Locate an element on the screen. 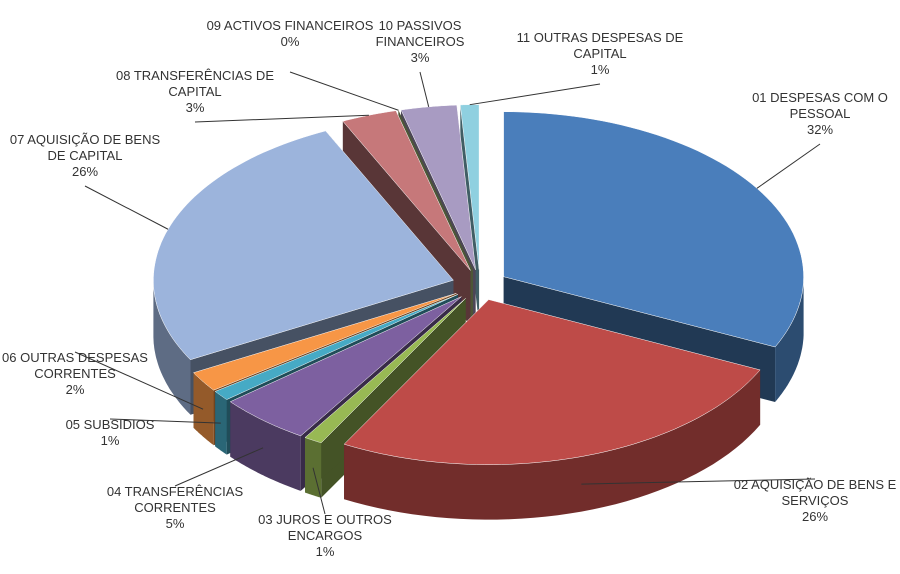  category-label: 01 DESPESAS COM O PESSOAL is located at coordinates (820, 105).